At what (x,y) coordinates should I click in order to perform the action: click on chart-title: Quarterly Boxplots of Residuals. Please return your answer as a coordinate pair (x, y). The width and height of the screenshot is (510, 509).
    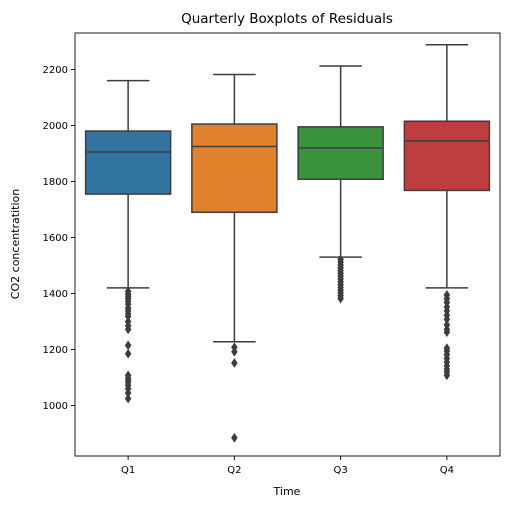
    Looking at the image, I should click on (287, 19).